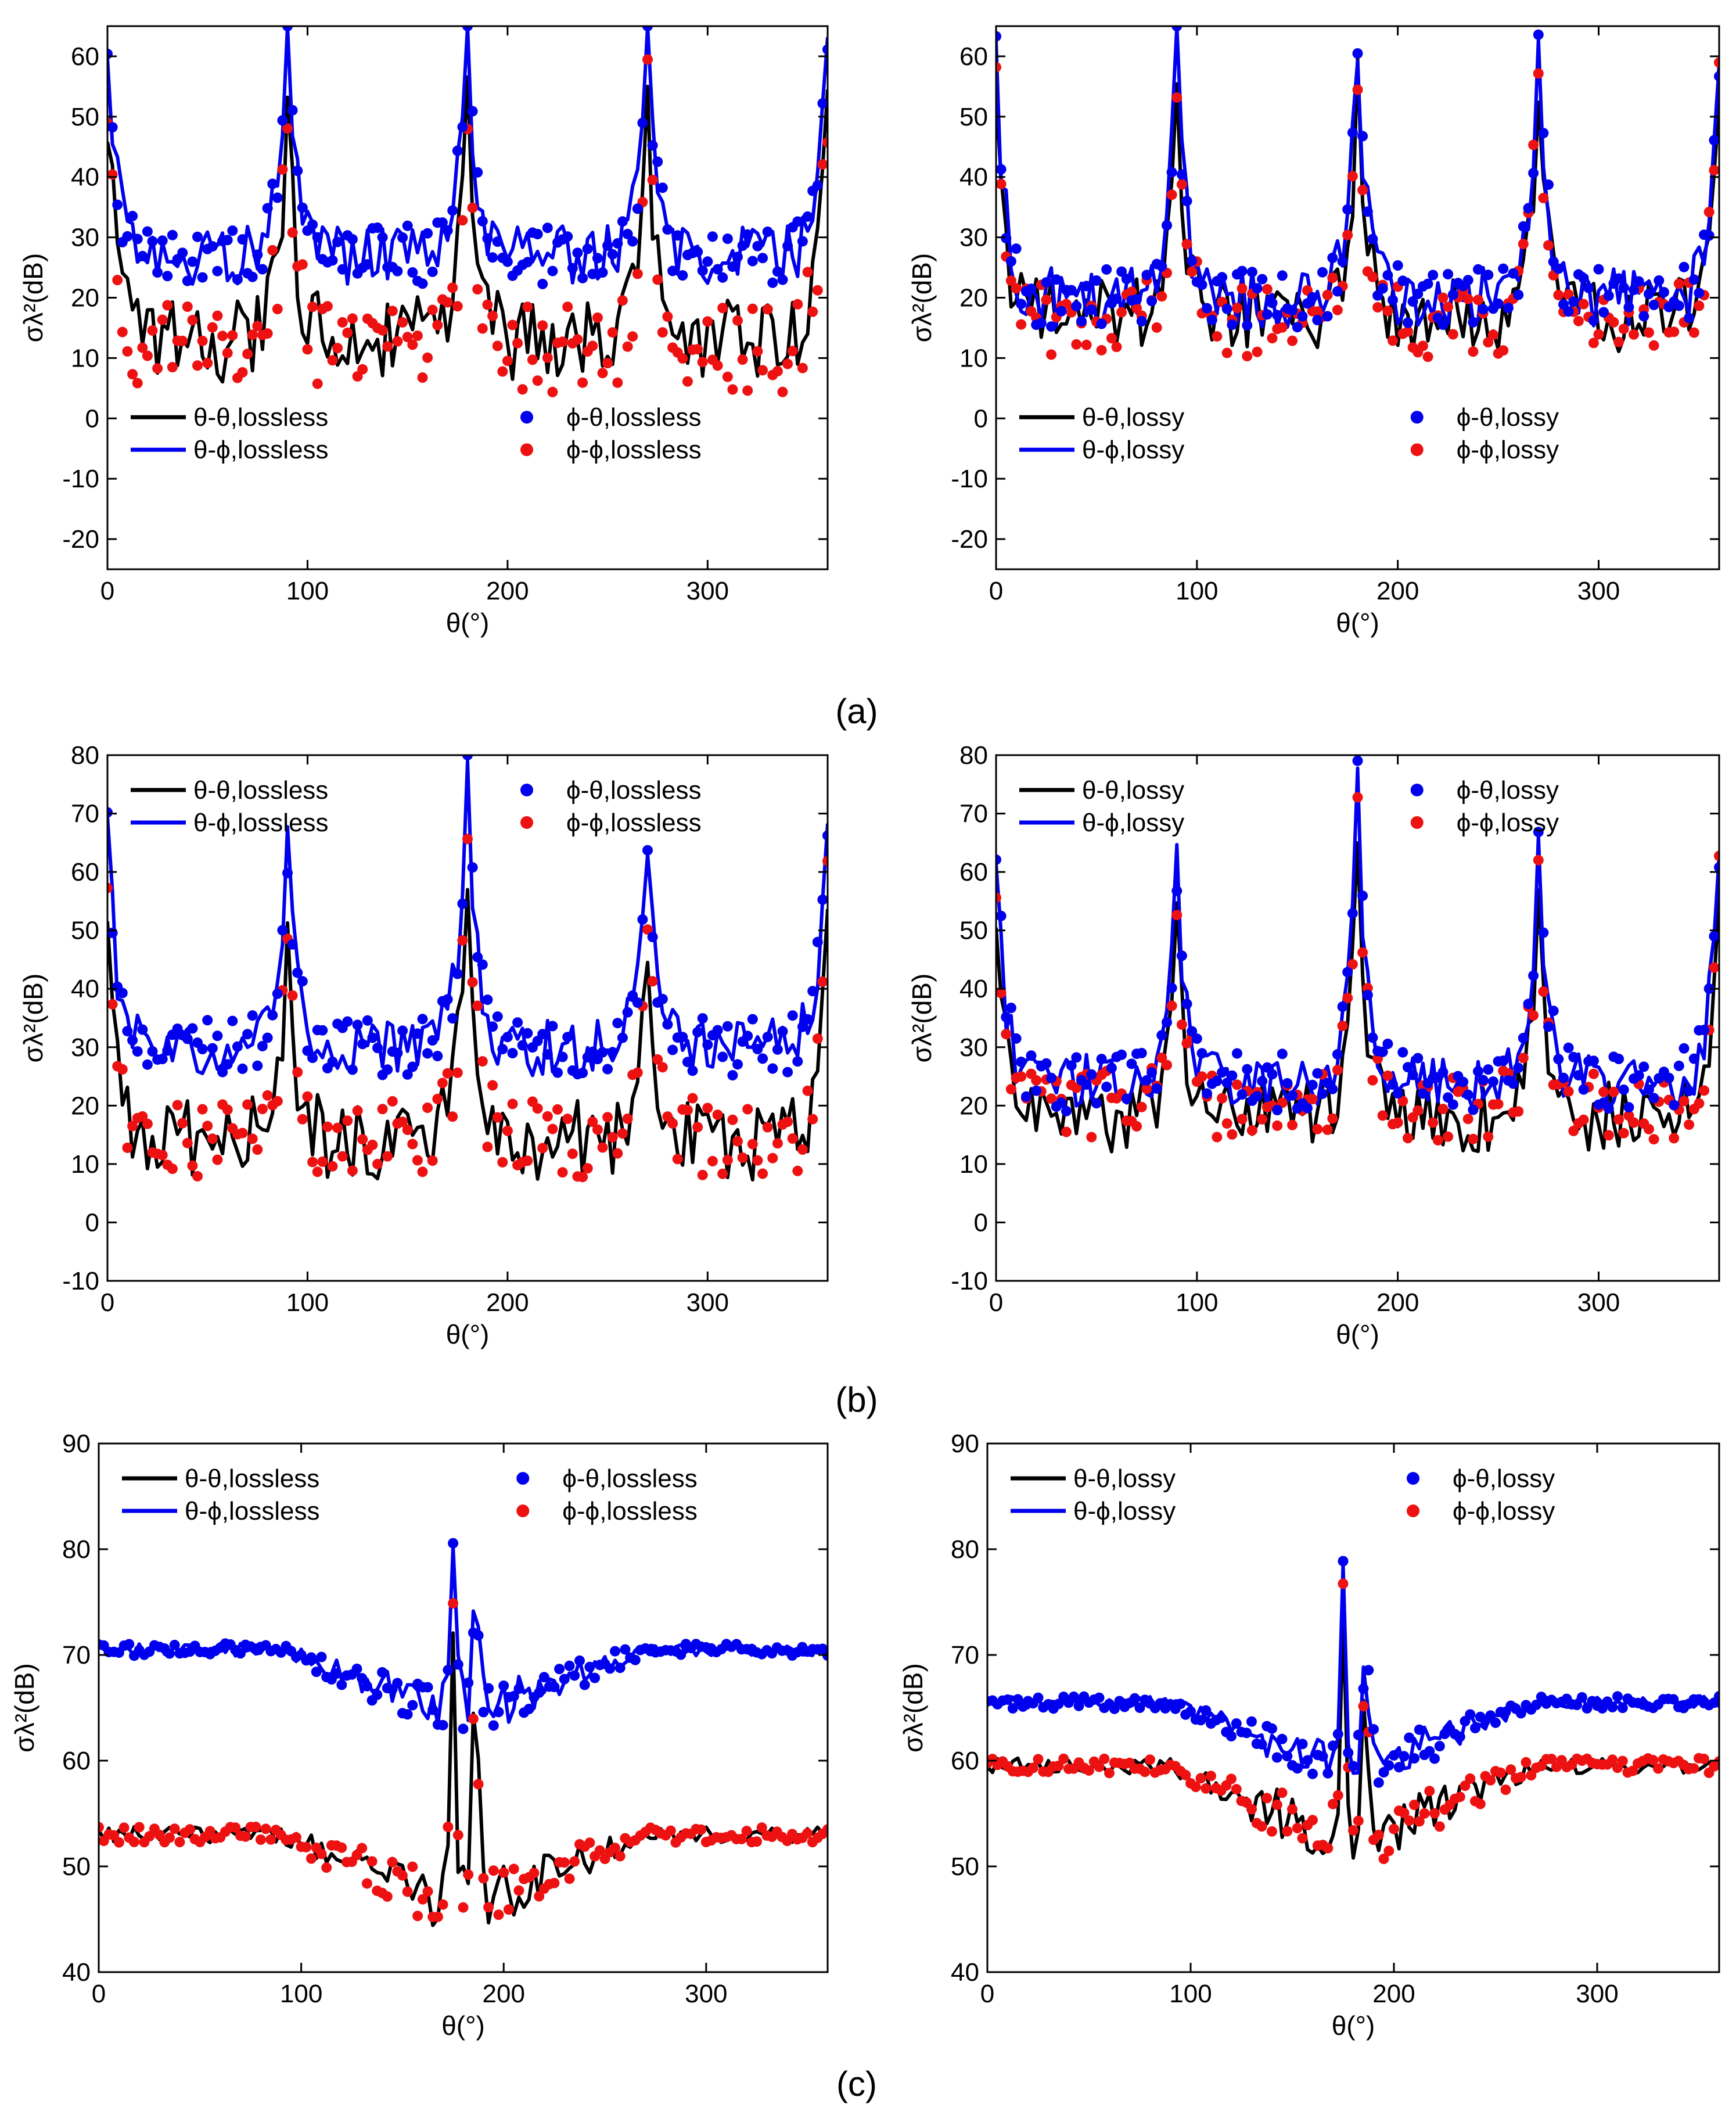 This screenshot has width=1736, height=2115. Describe the element at coordinates (922, 1018) in the screenshot. I see `y-axis-label: σλ²(dB)` at that location.